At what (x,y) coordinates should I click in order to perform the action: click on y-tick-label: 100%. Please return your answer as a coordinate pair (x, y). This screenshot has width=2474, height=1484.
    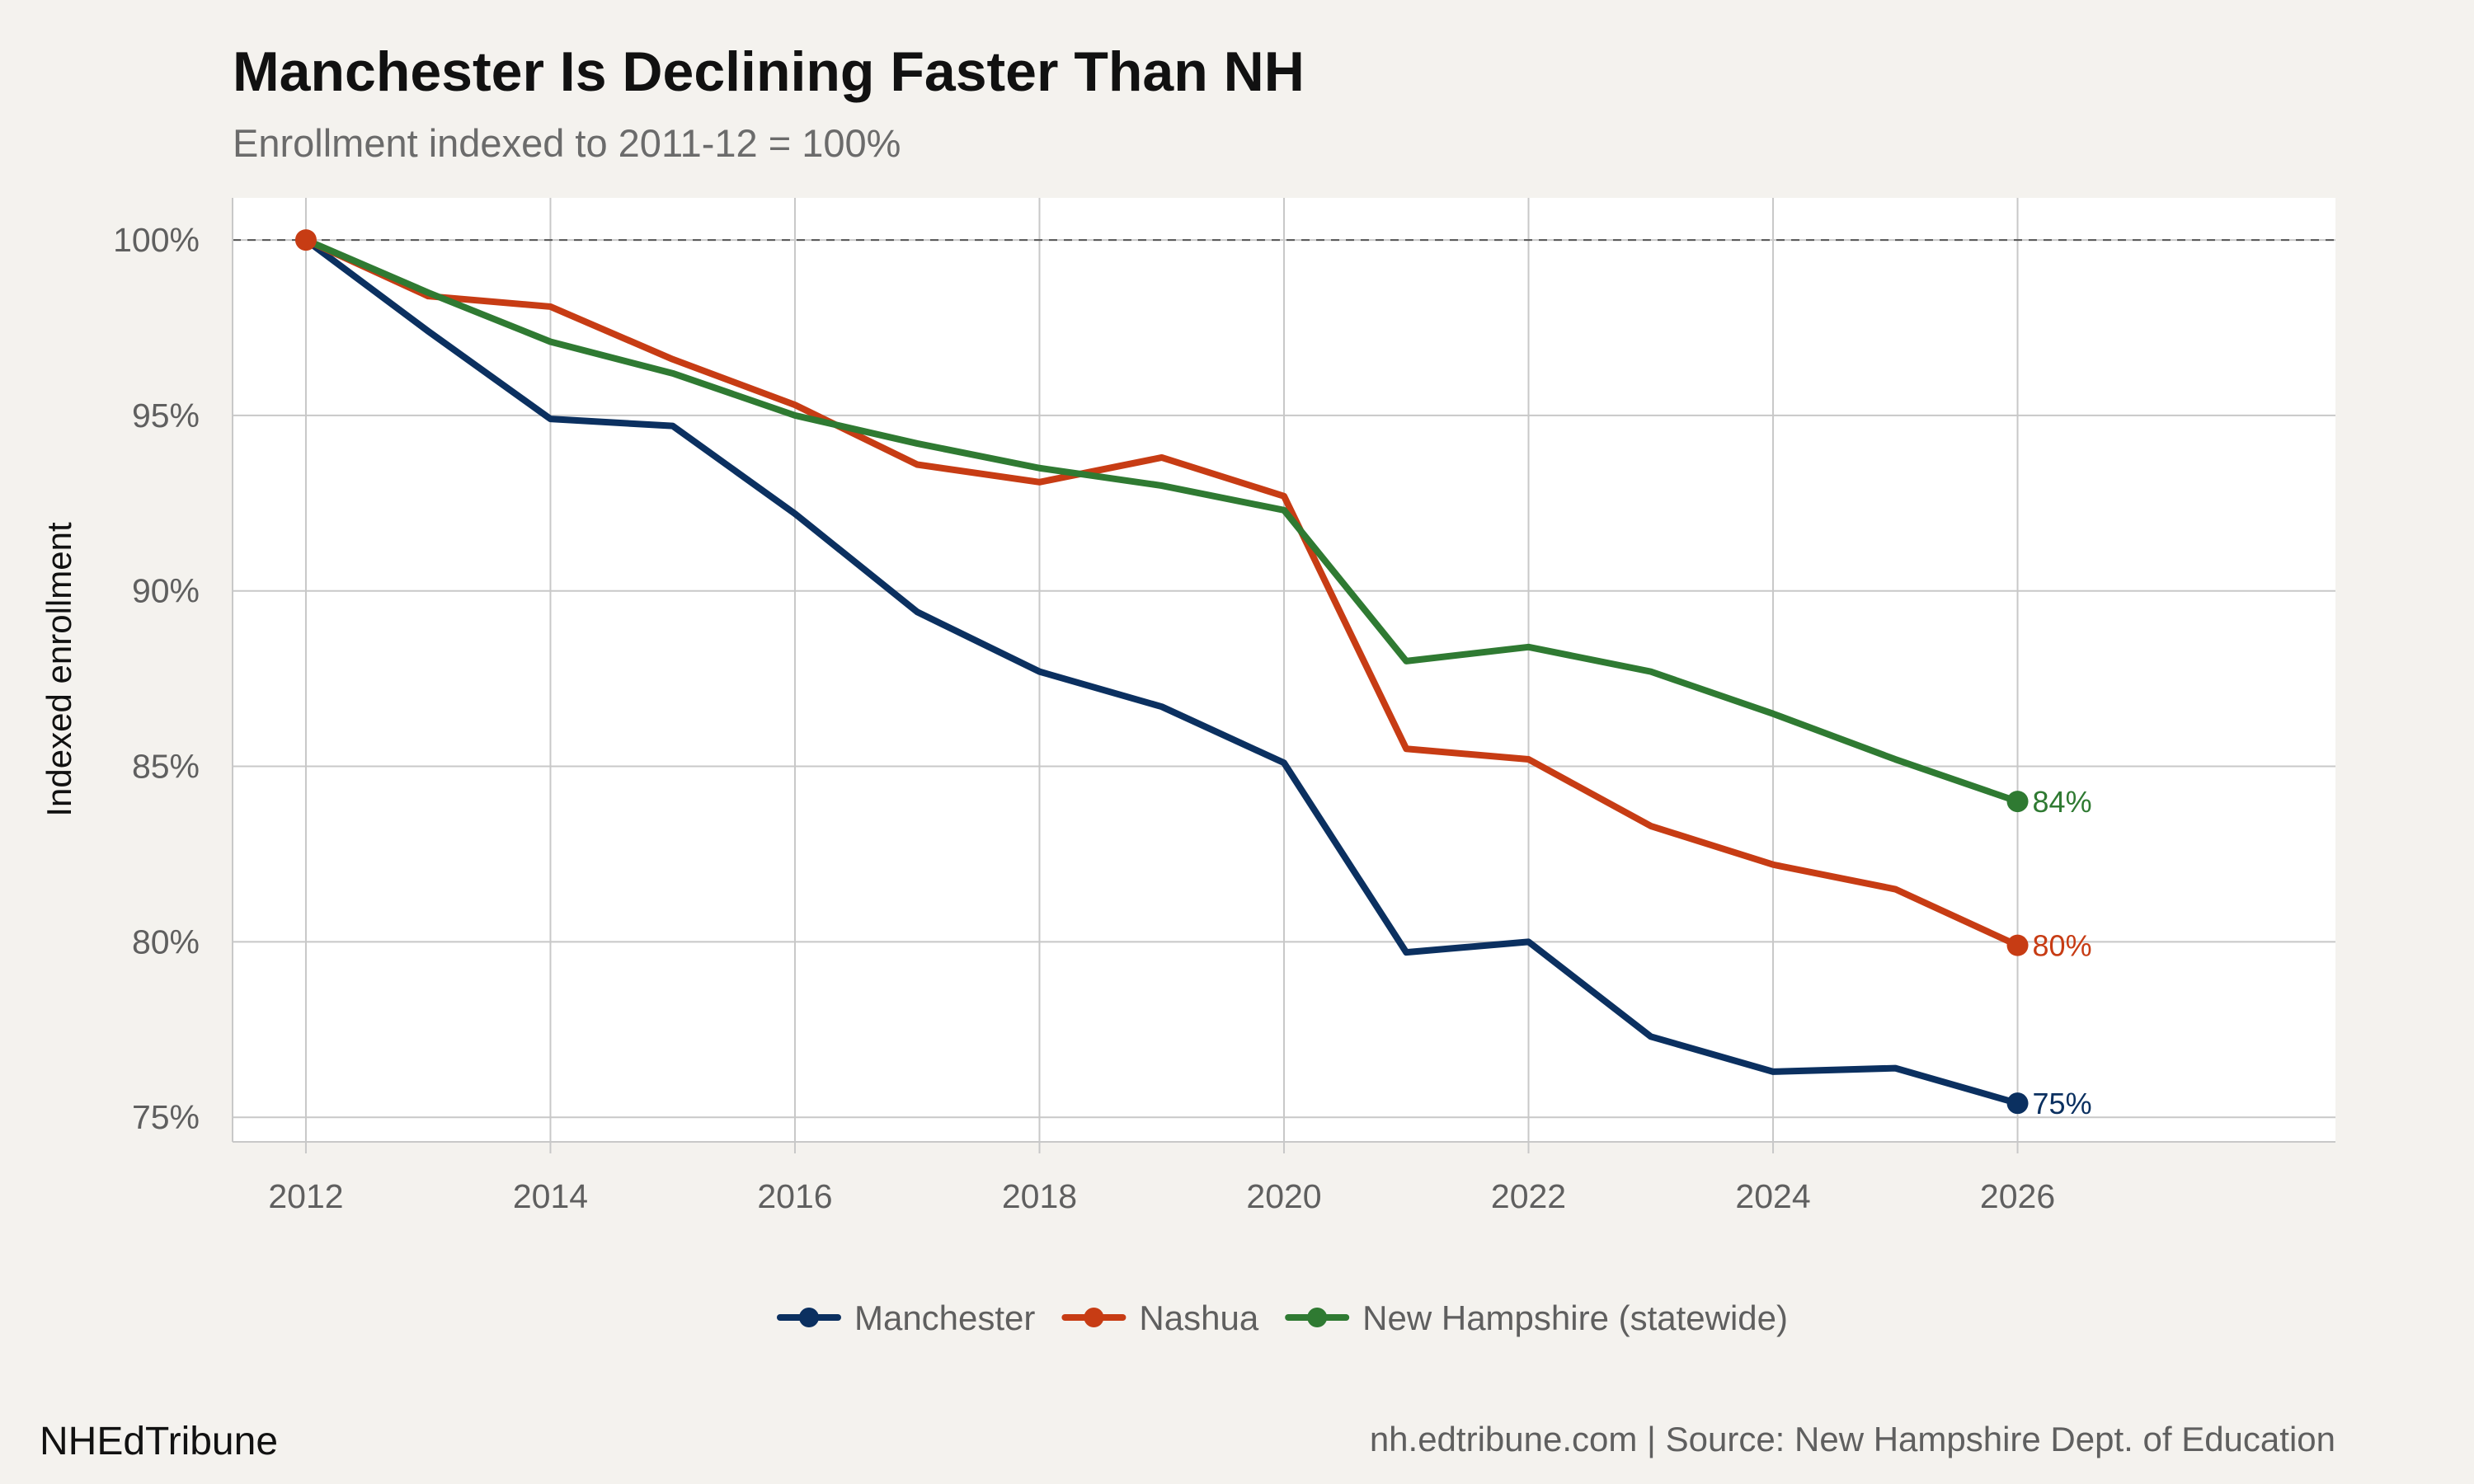
    Looking at the image, I should click on (156, 240).